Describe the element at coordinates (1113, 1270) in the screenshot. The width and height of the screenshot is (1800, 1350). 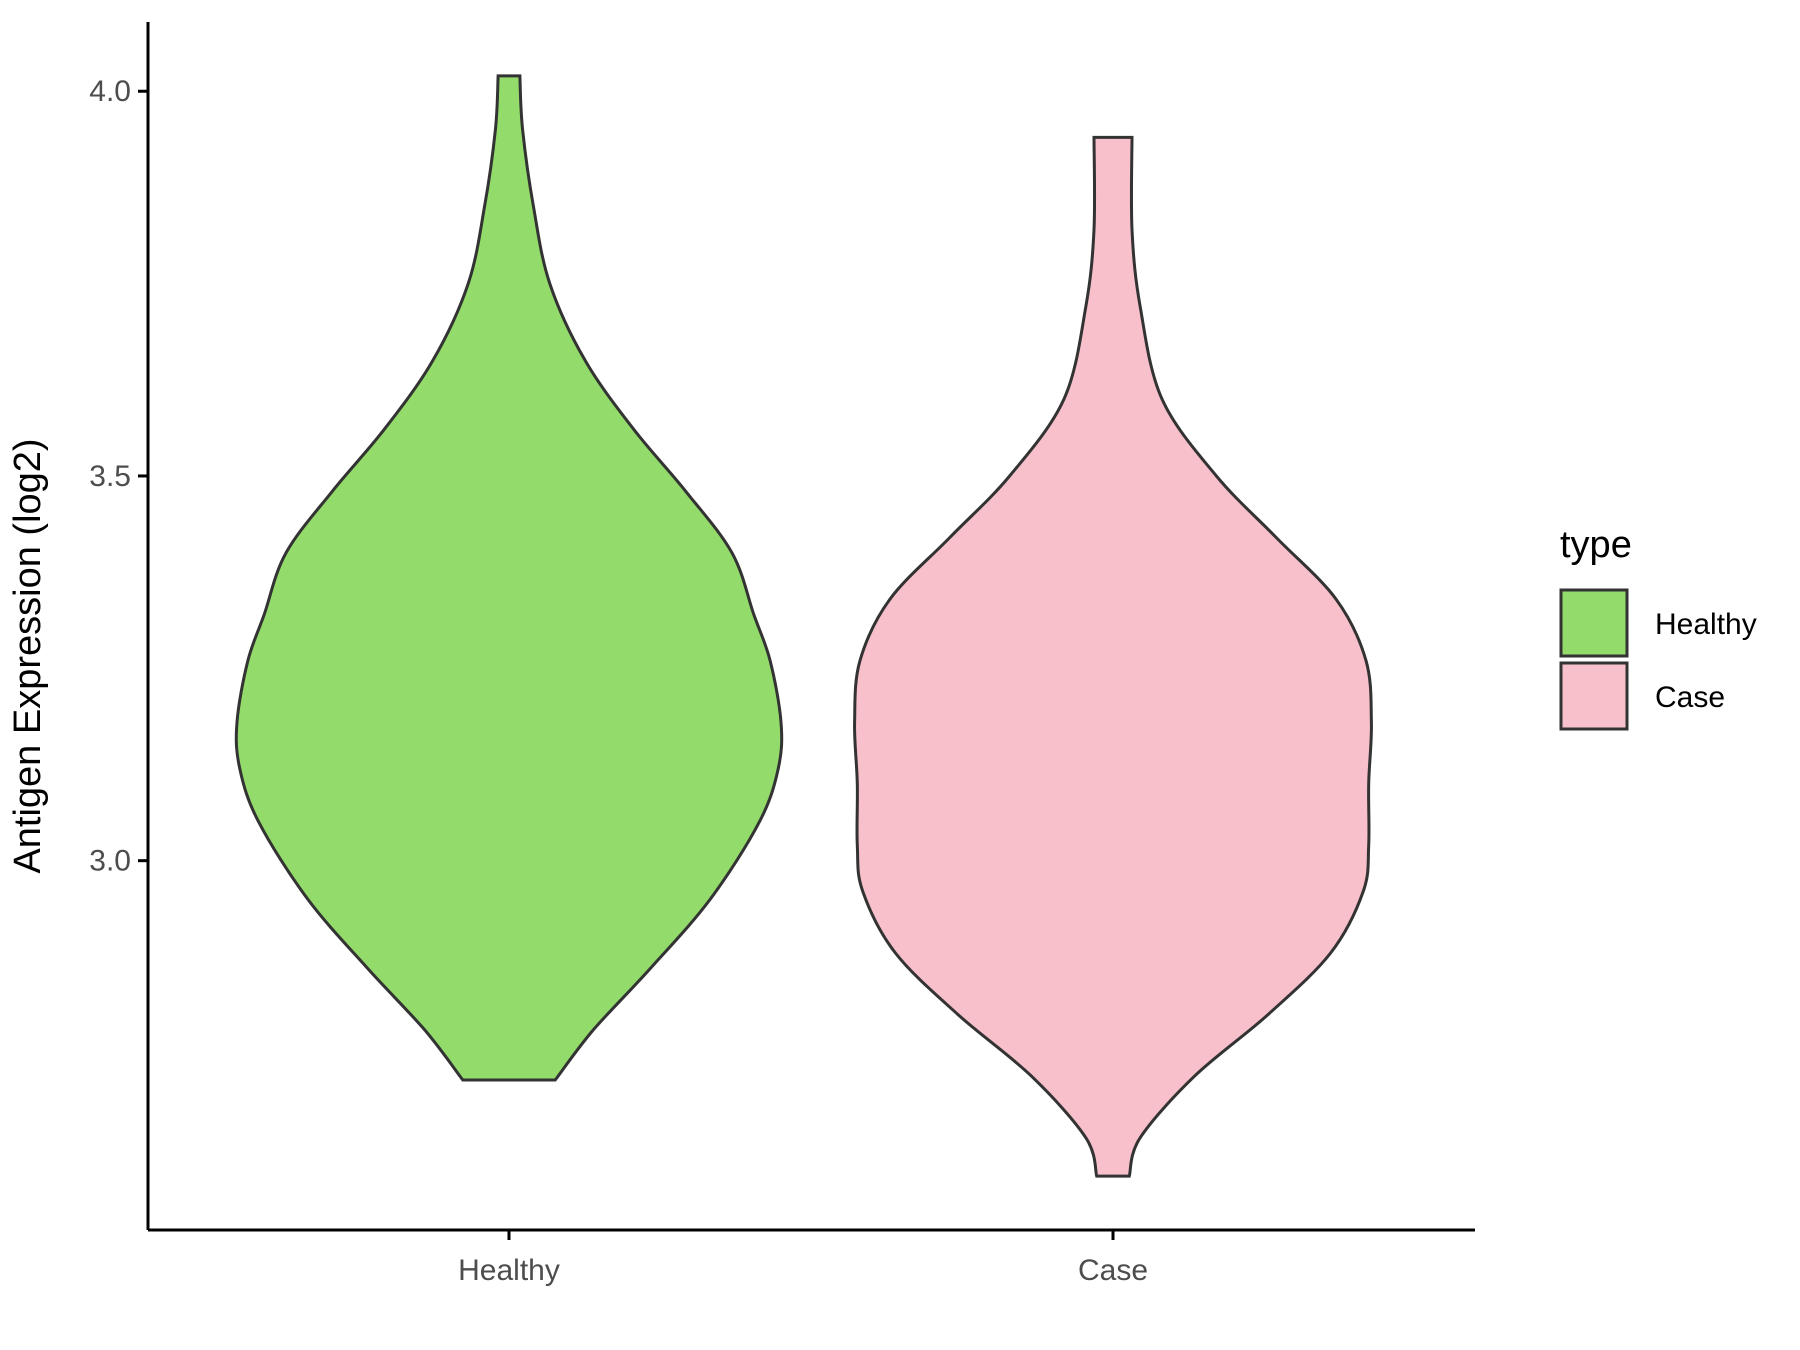
I see `x-tick-label: Case` at that location.